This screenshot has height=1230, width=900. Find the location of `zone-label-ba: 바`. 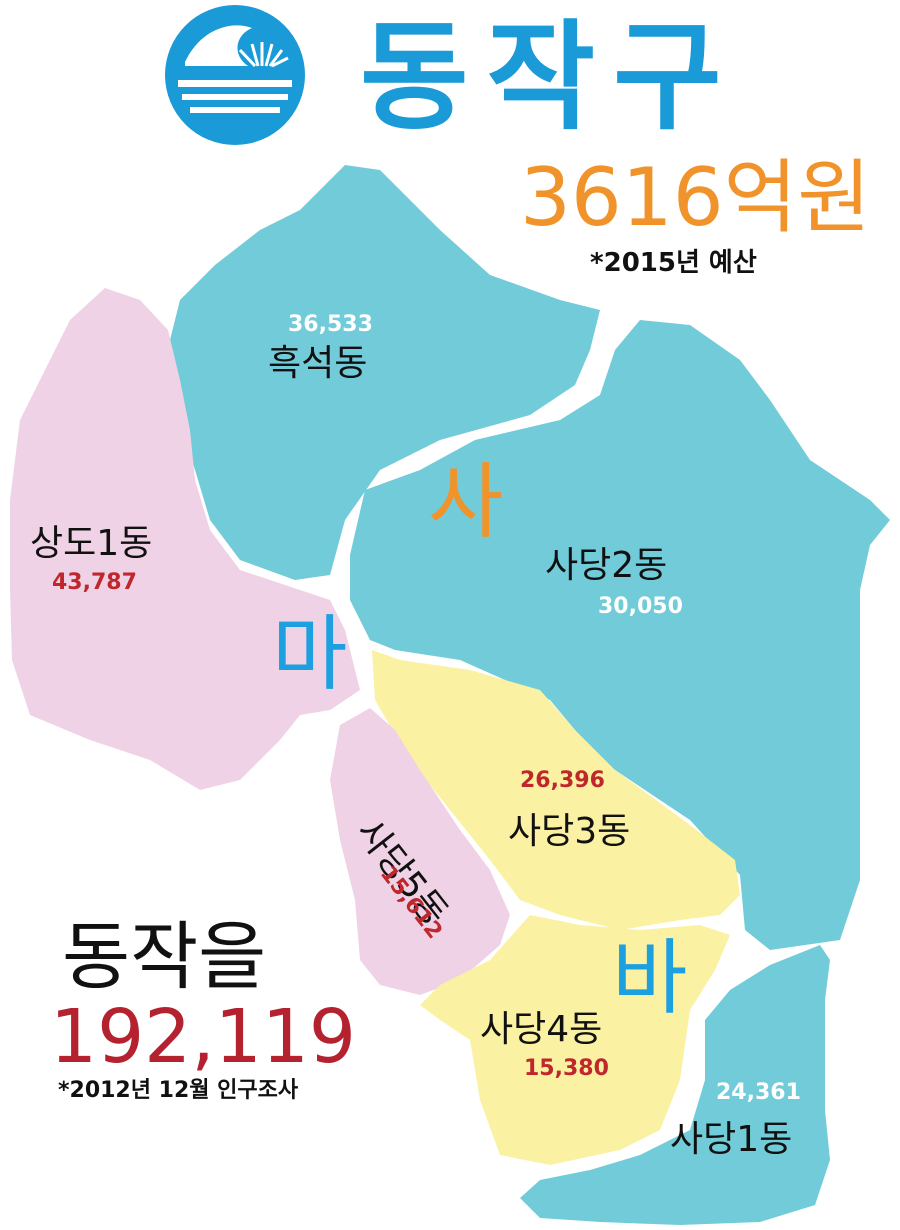

zone-label-ba: 바 is located at coordinates (650, 978).